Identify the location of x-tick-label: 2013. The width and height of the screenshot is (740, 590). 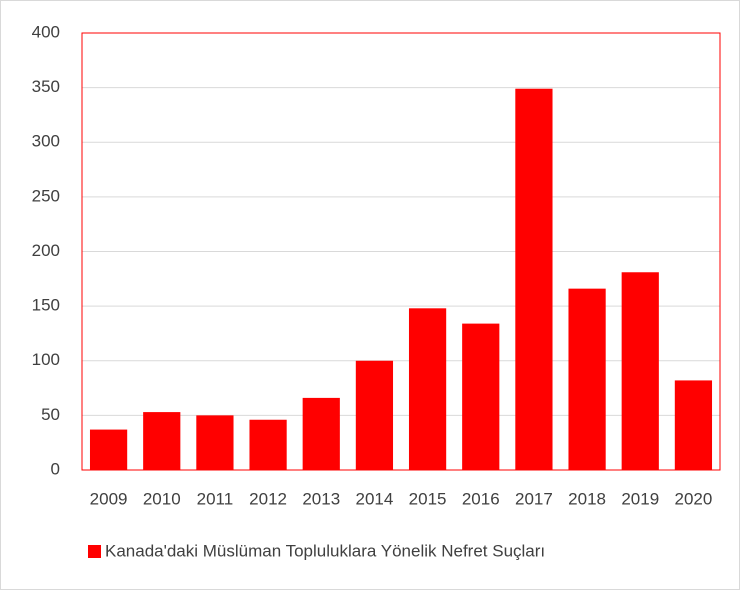
(321, 498).